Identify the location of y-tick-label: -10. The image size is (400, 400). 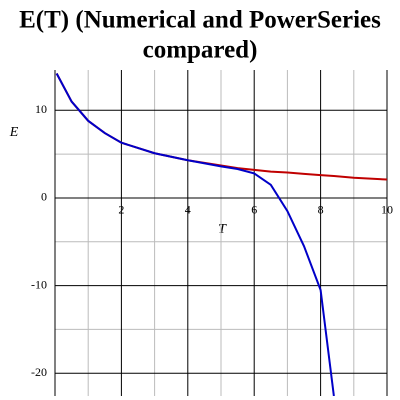
(39, 284).